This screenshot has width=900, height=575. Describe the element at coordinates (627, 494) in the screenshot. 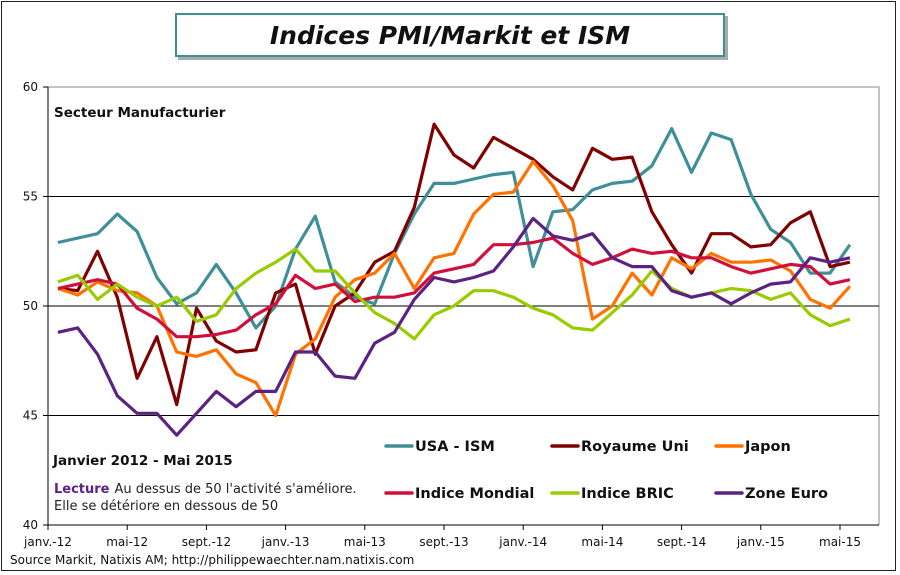

I see `legend-label: Indice BRIC` at that location.